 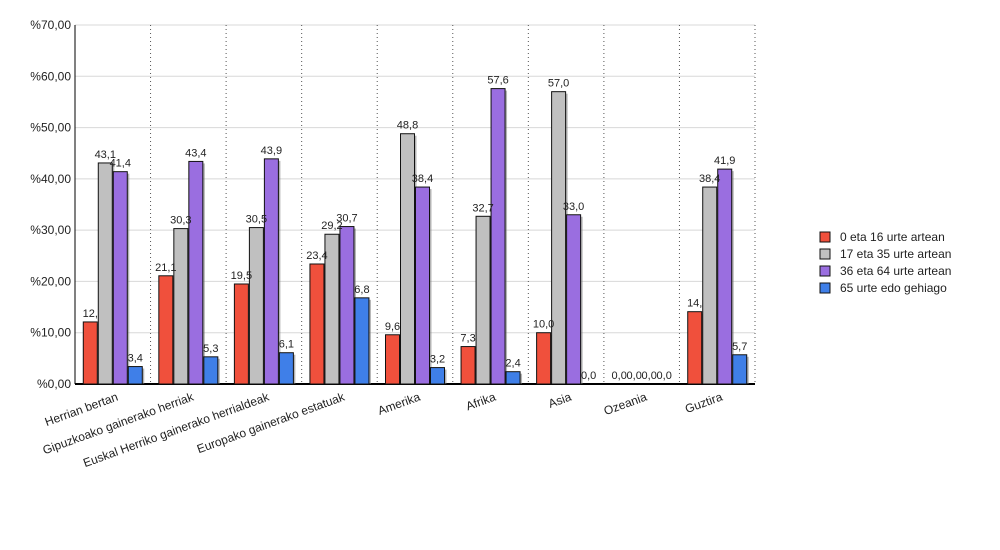 What do you see at coordinates (241, 276) in the screenshot?
I see `data-label: 19,5` at bounding box center [241, 276].